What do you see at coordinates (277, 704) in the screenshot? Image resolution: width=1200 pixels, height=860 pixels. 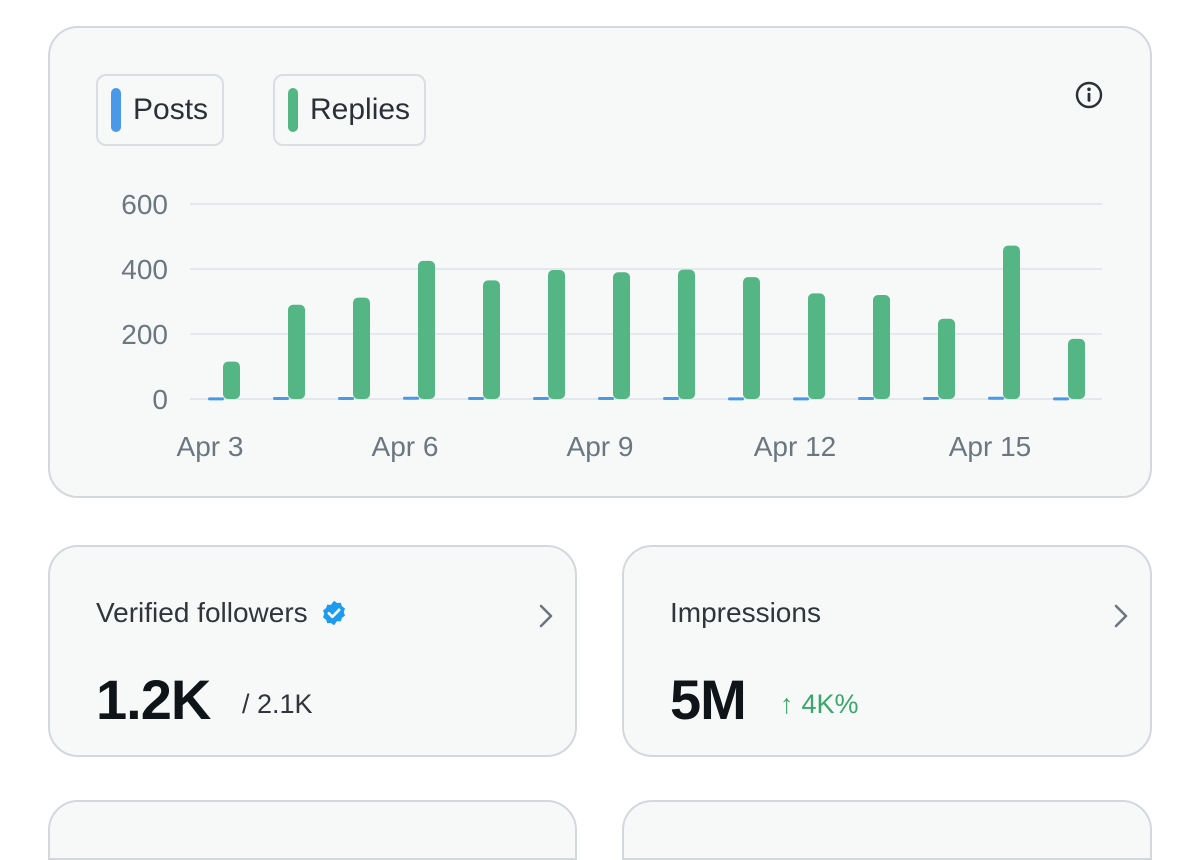 I see `total-followers: / 2.1K` at bounding box center [277, 704].